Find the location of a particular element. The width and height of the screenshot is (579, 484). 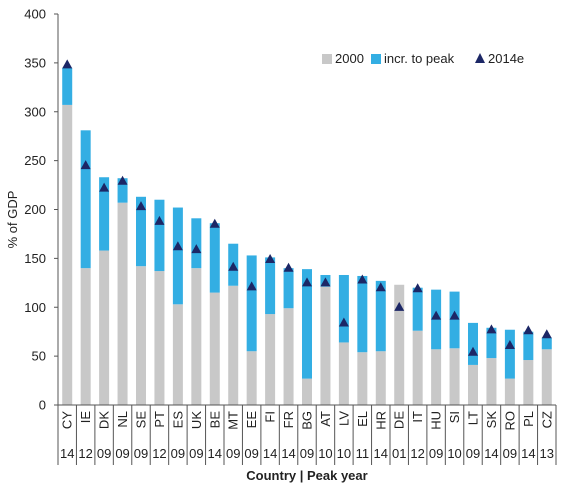

bar-incr-fr is located at coordinates (288, 288).